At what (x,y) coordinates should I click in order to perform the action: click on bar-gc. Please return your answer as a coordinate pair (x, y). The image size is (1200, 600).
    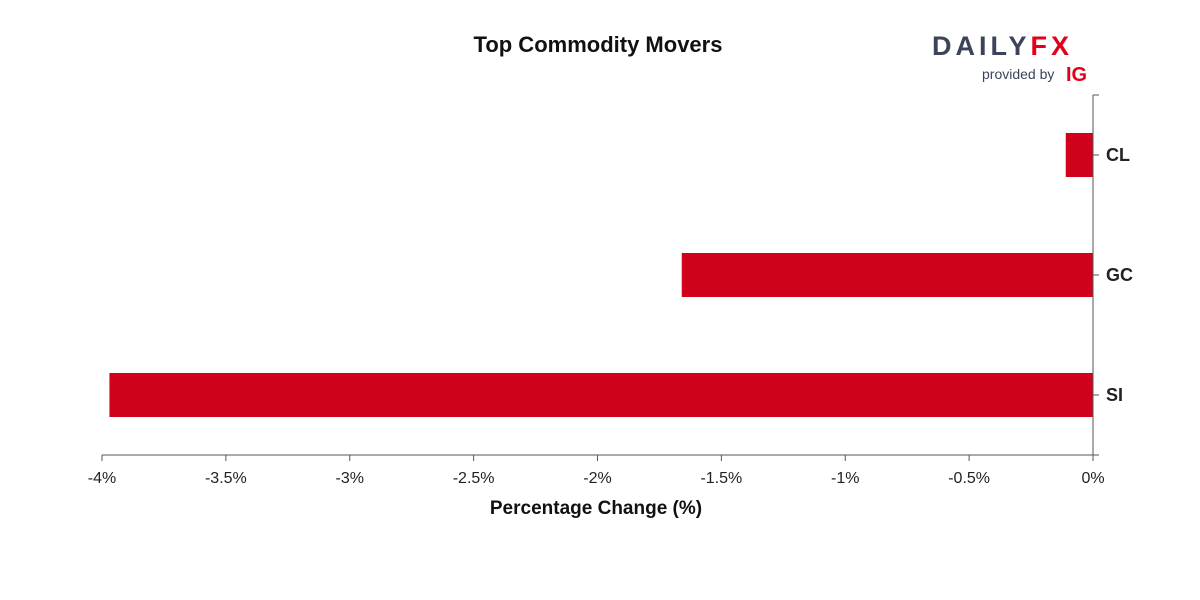
    Looking at the image, I should click on (887, 275).